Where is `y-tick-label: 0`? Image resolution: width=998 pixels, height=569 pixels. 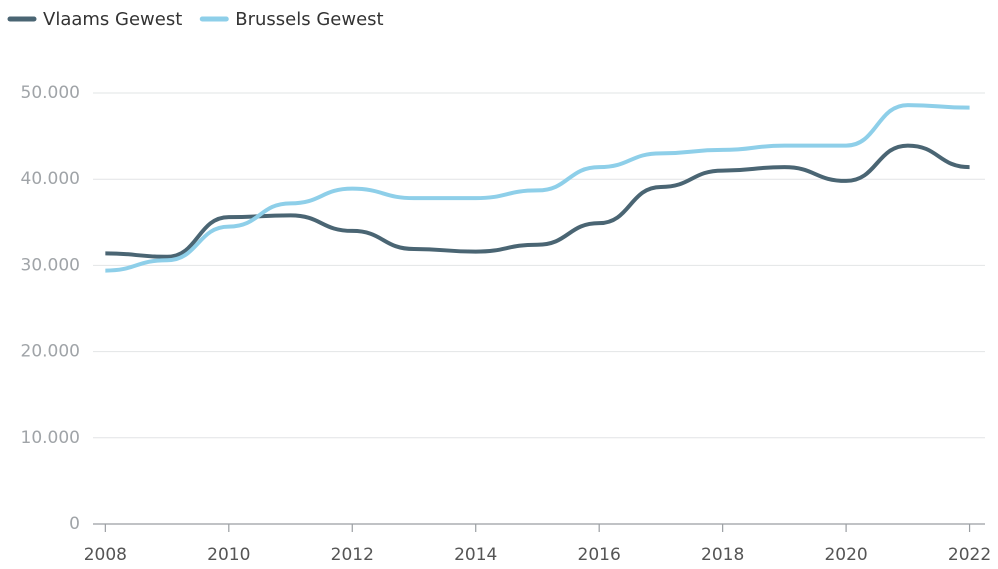 y-tick-label: 0 is located at coordinates (74, 524).